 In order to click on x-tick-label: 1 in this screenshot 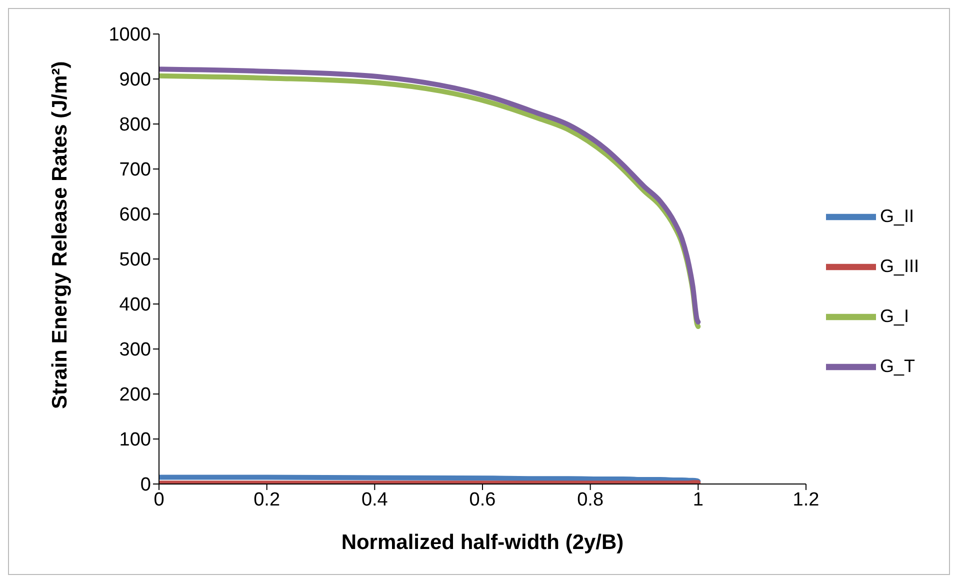, I will do `click(698, 499)`.